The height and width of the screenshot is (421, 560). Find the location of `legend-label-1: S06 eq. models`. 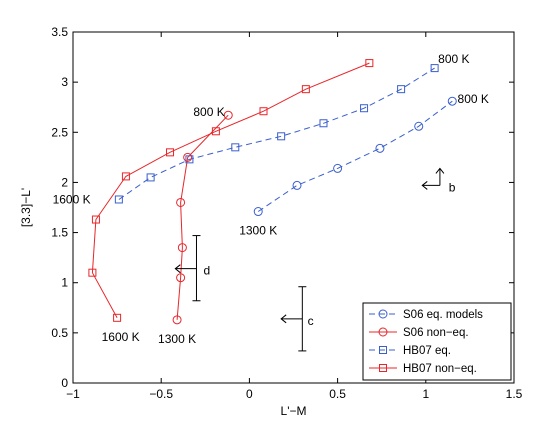

legend-label-1: S06 eq. models is located at coordinates (443, 315).